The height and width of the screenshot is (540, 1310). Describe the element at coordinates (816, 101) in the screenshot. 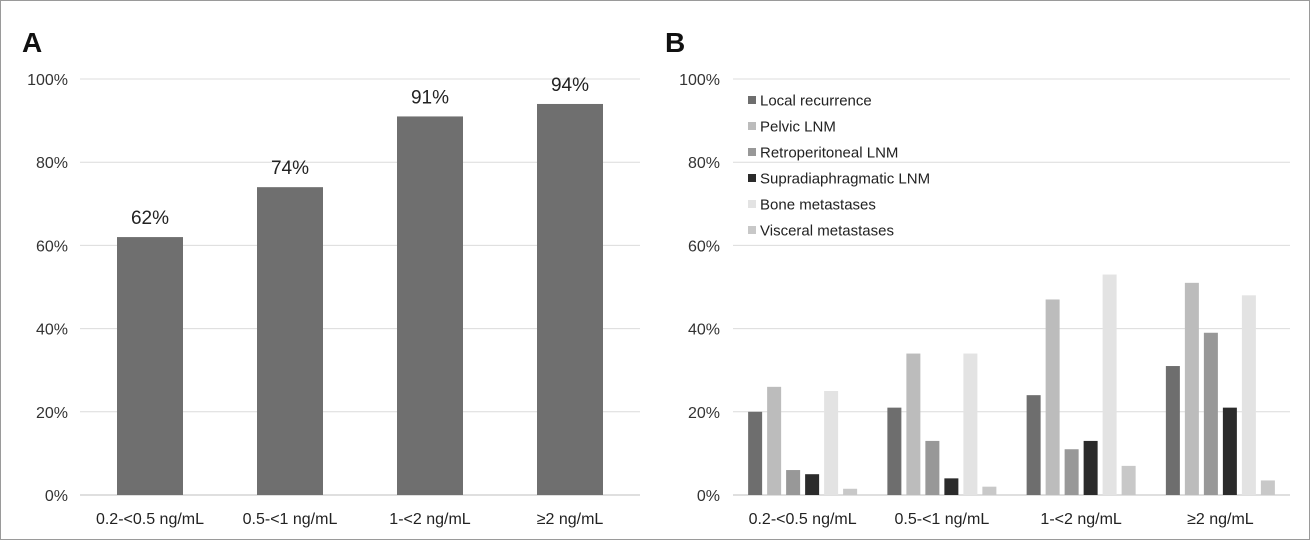

I see `legend-label-local-recurrence: Local recurrence` at that location.